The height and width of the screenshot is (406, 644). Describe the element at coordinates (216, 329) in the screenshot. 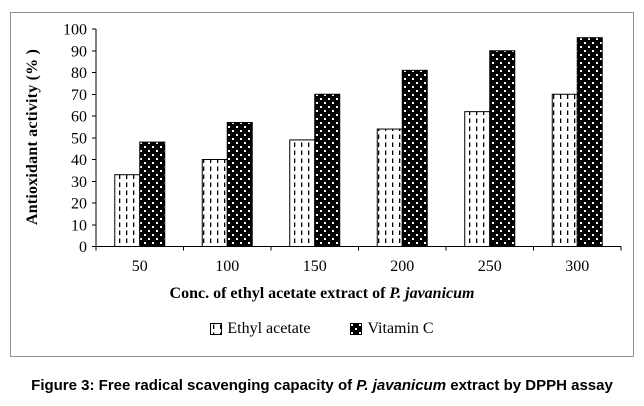

I see `ethyl-acetate-swatch-icon` at that location.